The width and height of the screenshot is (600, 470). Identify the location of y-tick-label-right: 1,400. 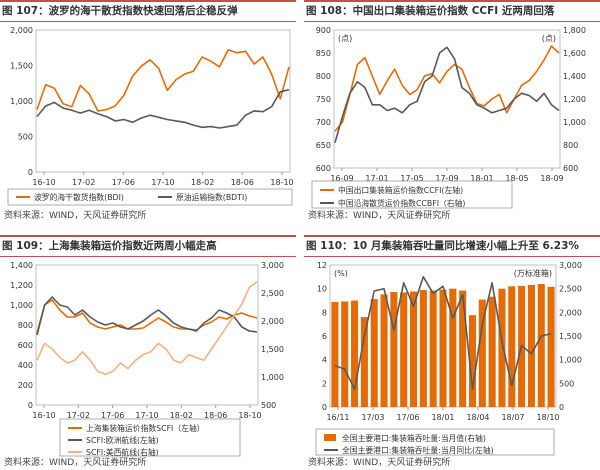
(574, 76).